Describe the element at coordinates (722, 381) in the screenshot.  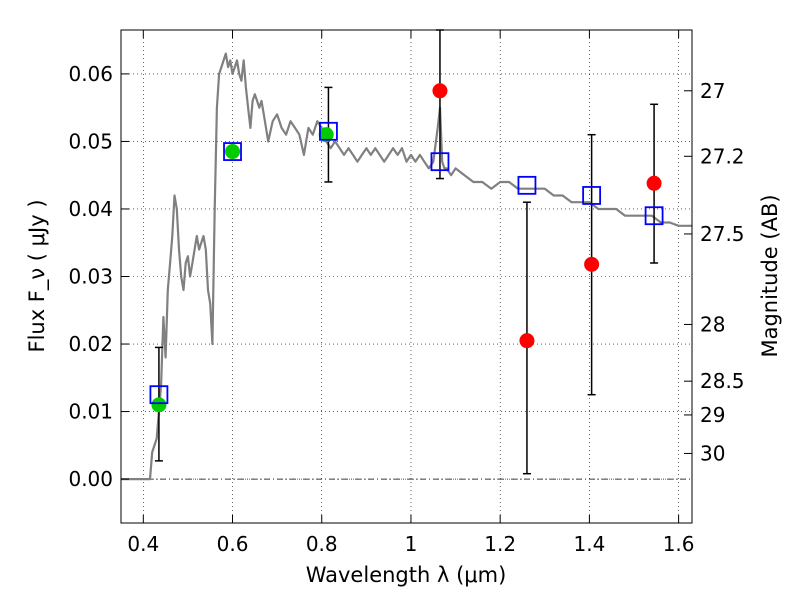
I see `y2-tick-label: 28.5` at that location.